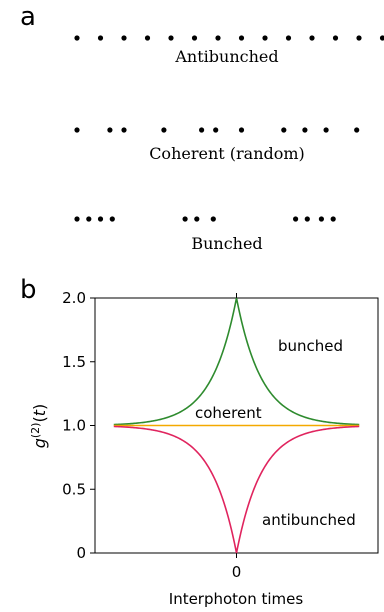  I want to click on y-tick-label: 1.0, so click(74, 426).